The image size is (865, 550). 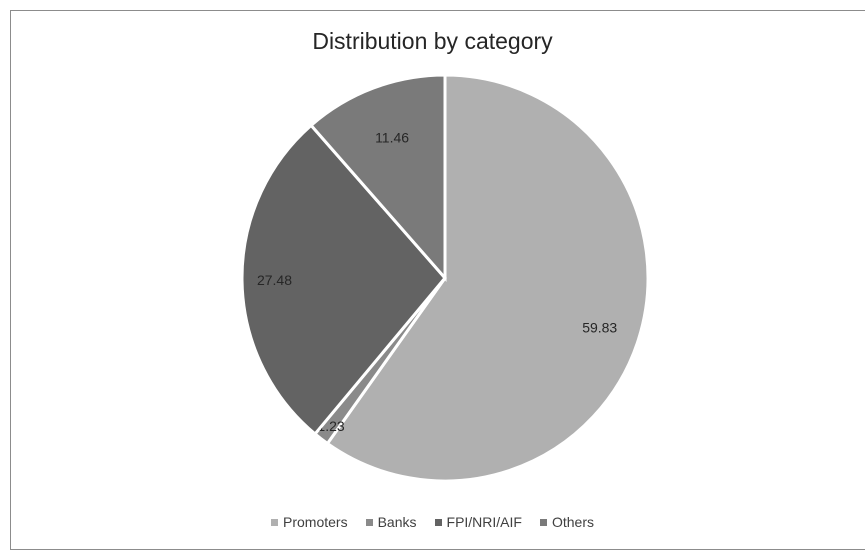 What do you see at coordinates (484, 522) in the screenshot?
I see `legend-label: FPI/NRI/AIF` at bounding box center [484, 522].